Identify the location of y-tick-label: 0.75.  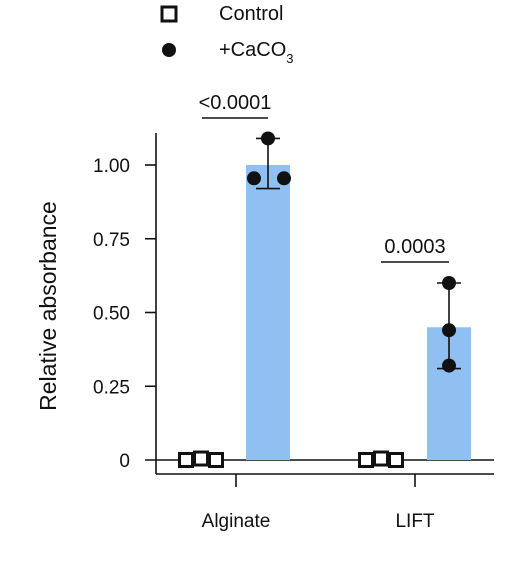
(111, 240).